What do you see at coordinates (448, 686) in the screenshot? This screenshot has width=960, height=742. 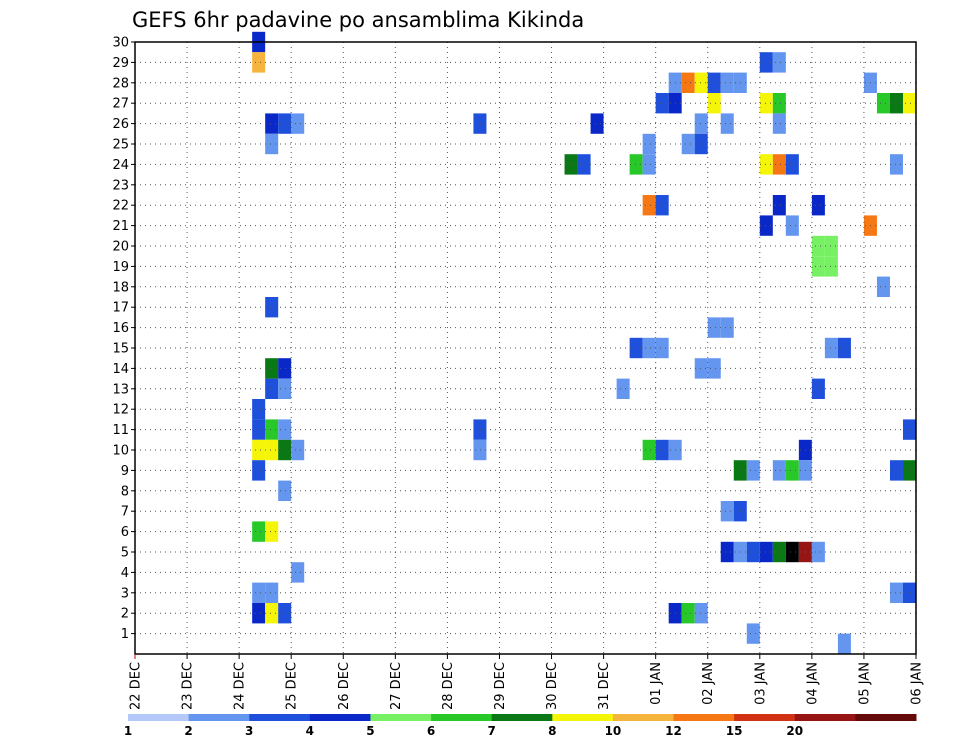 I see `x-tick-label: 28 DEC` at bounding box center [448, 686].